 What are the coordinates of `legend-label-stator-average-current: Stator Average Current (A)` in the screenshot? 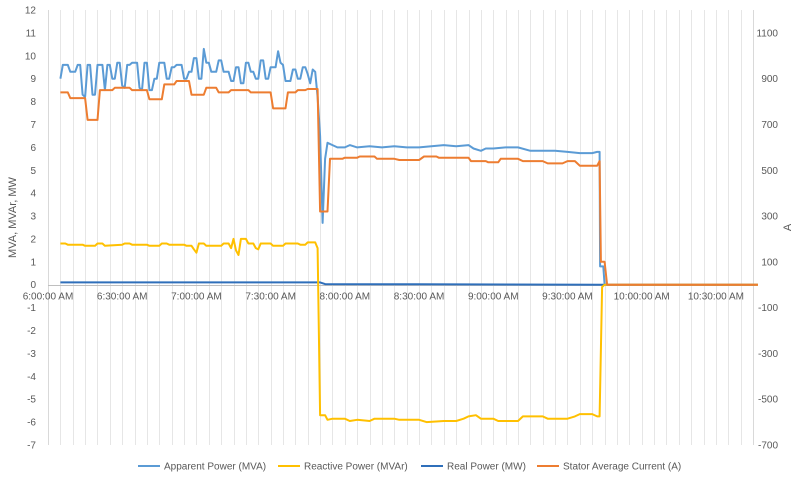 It's located at (622, 467).